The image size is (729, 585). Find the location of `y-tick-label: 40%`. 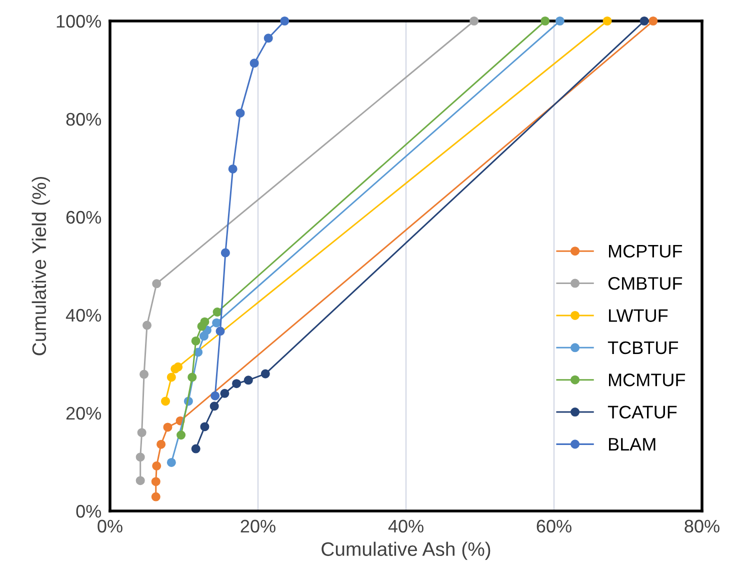

y-tick-label: 40% is located at coordinates (84, 315).